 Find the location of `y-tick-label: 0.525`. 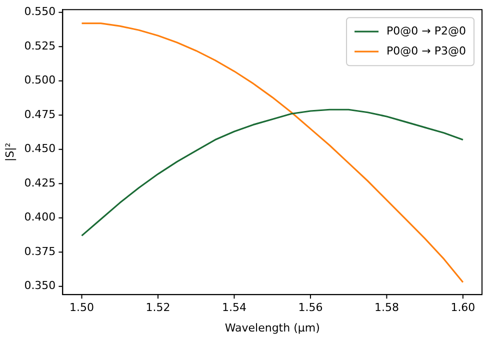

y-tick-label: 0.525 is located at coordinates (40, 45).